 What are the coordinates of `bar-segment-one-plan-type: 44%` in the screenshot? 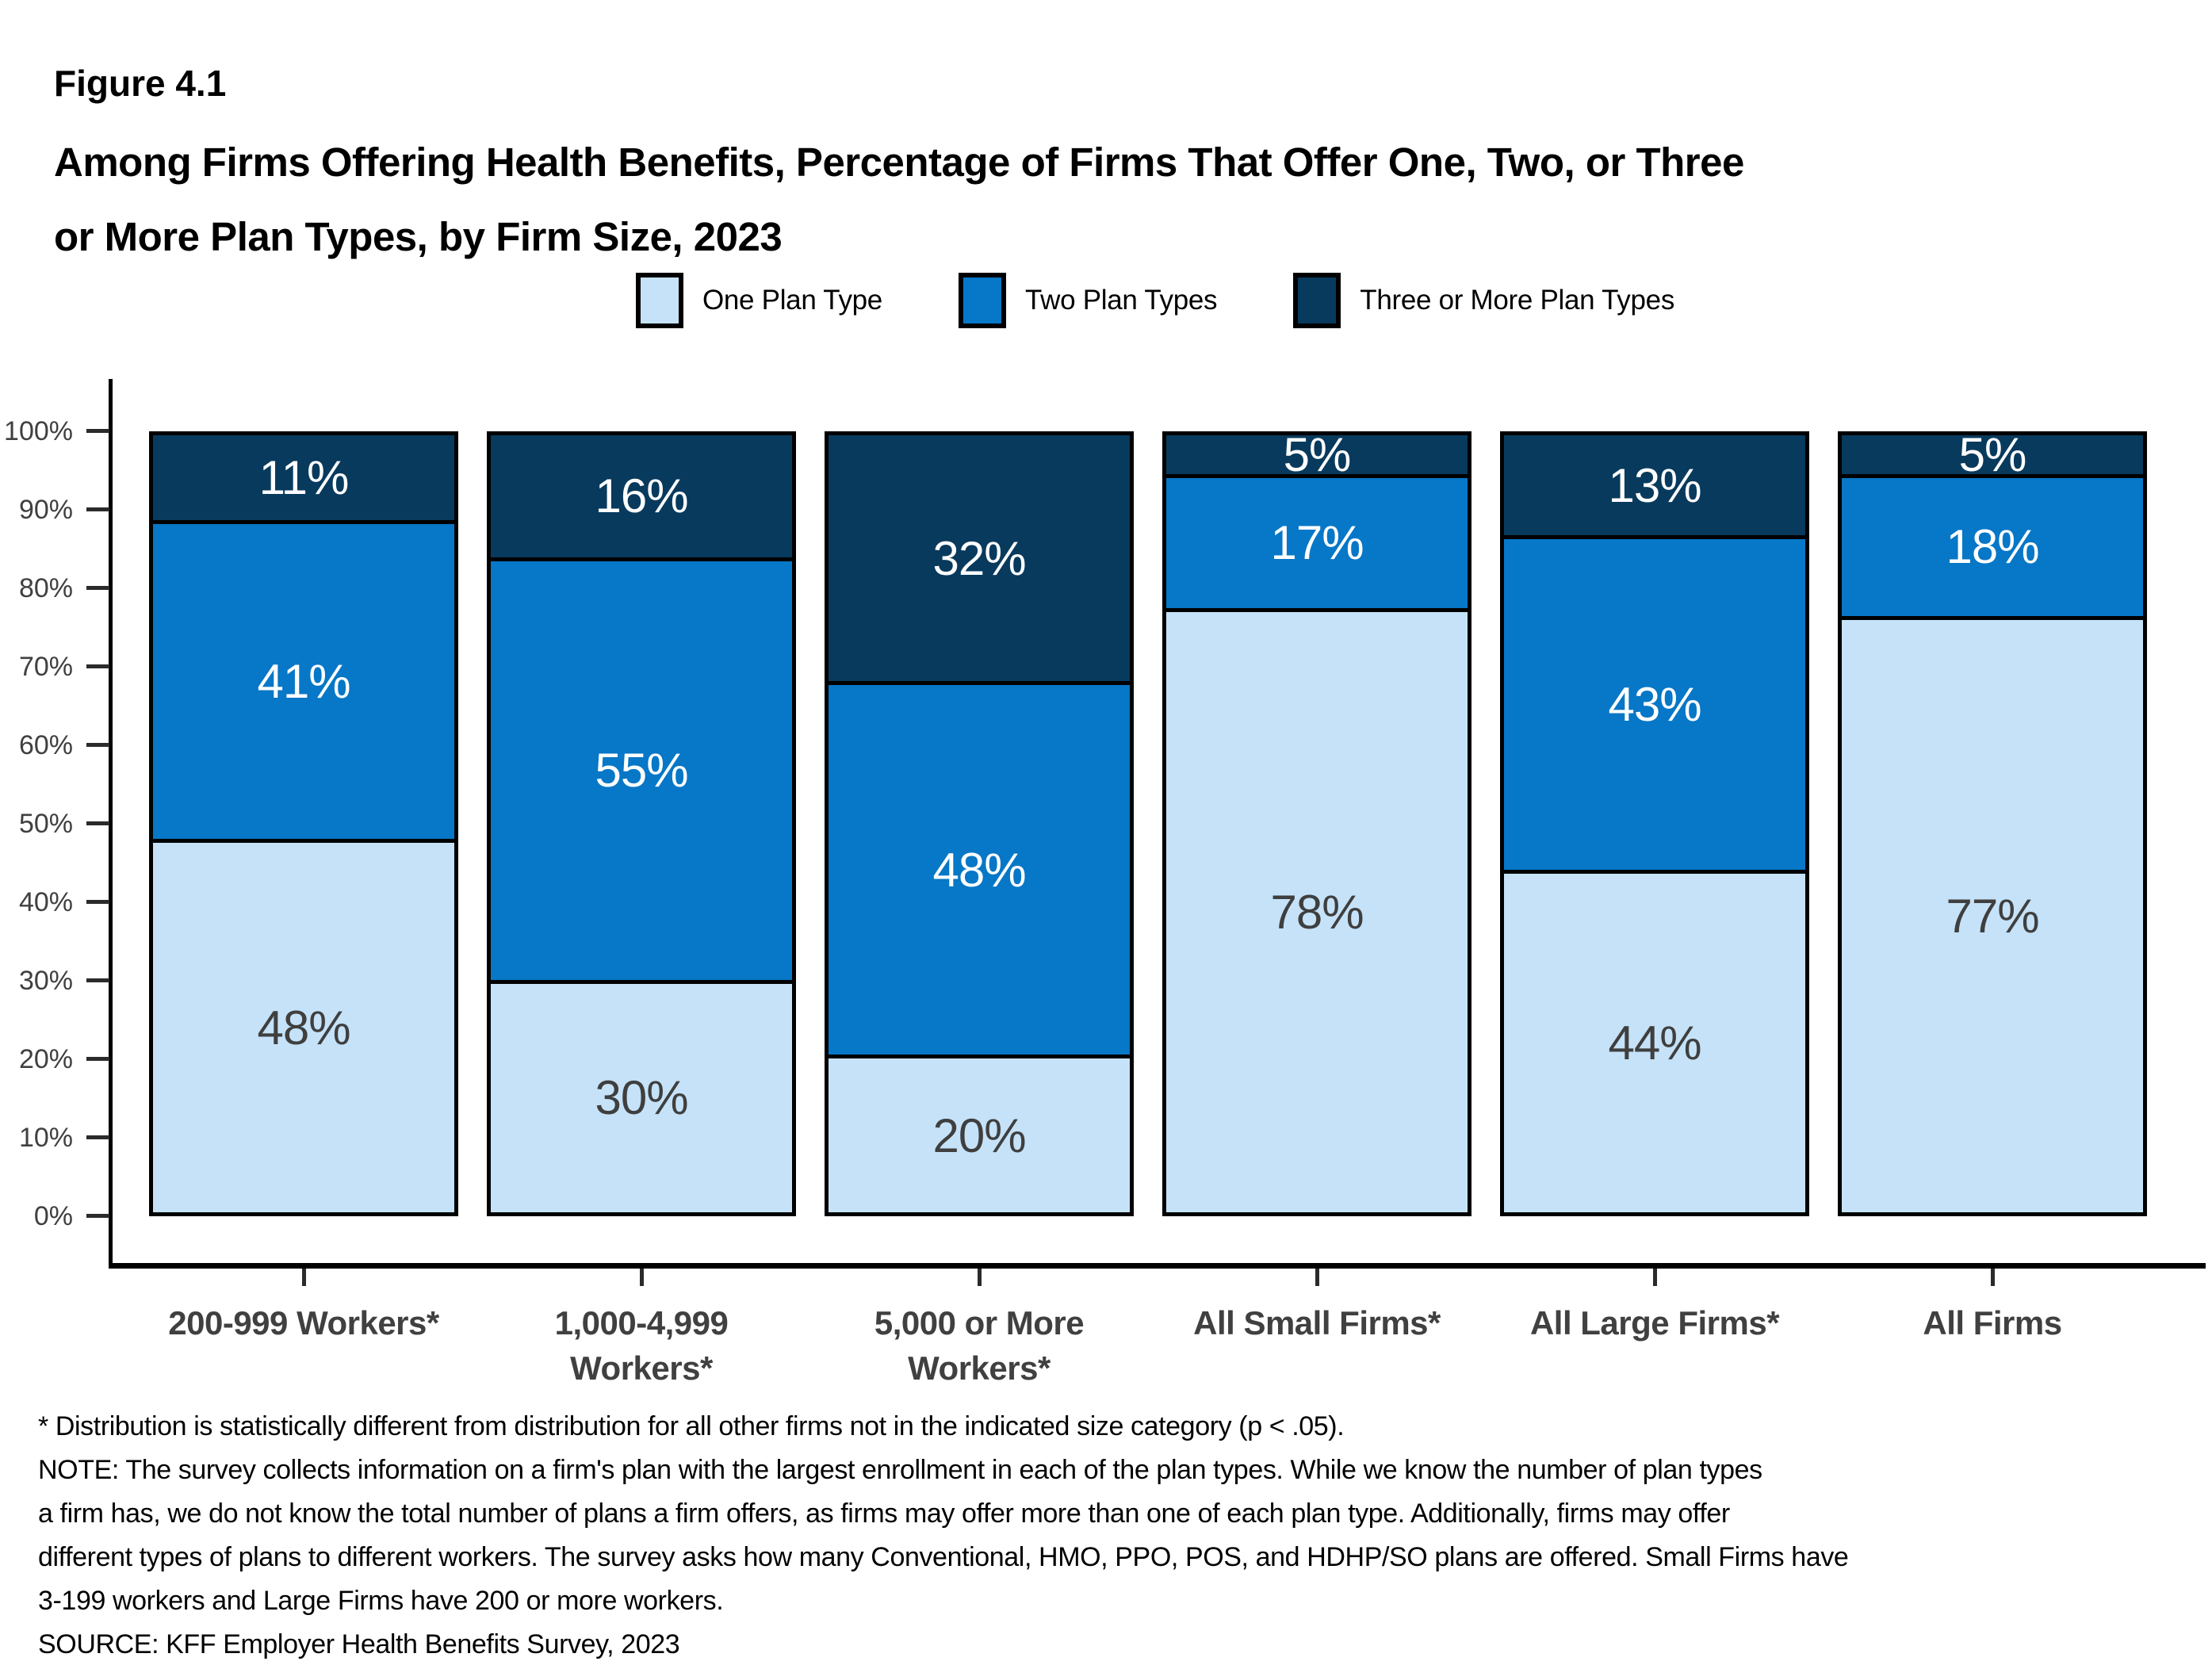 It's located at (1655, 1041).